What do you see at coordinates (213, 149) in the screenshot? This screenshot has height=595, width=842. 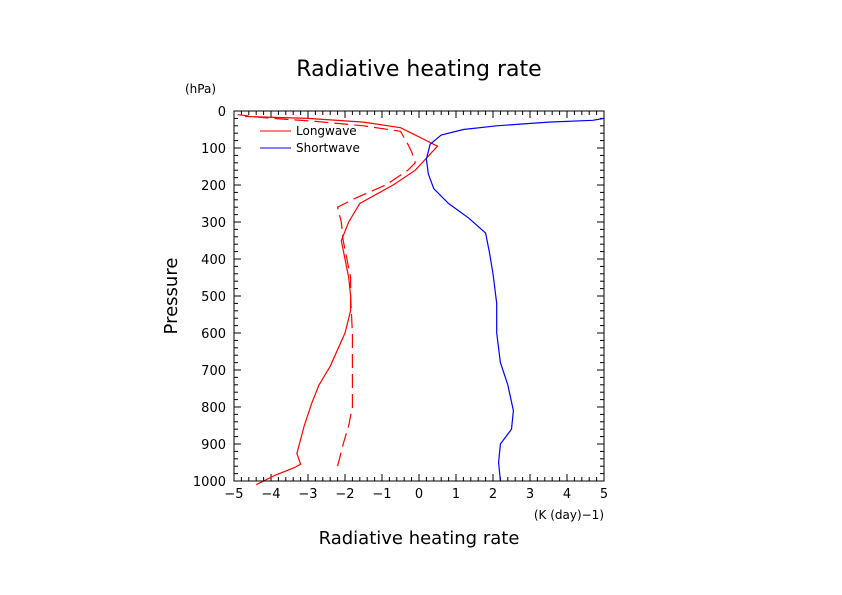 I see `y-tick-label: 100` at bounding box center [213, 149].